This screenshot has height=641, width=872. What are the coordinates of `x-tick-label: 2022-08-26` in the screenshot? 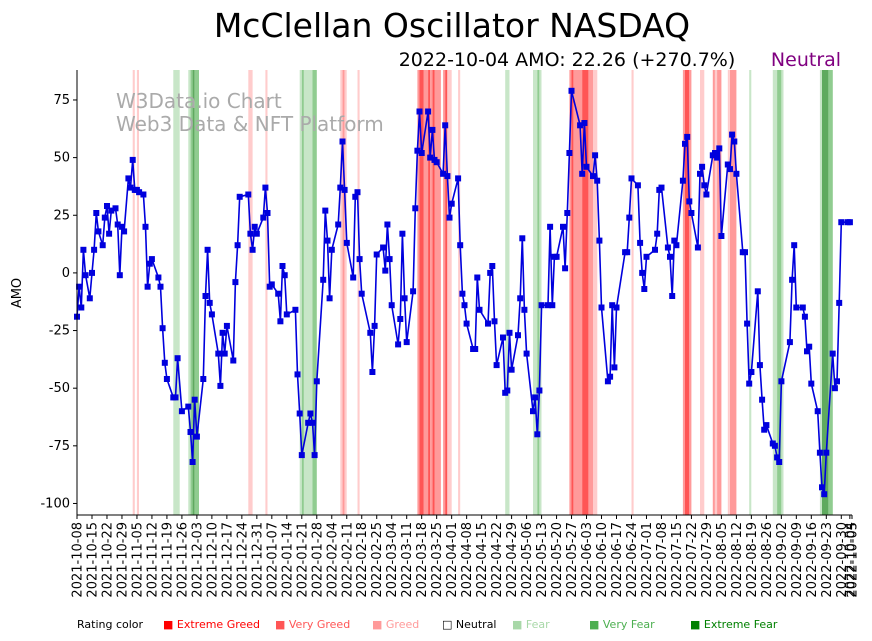 It's located at (767, 560).